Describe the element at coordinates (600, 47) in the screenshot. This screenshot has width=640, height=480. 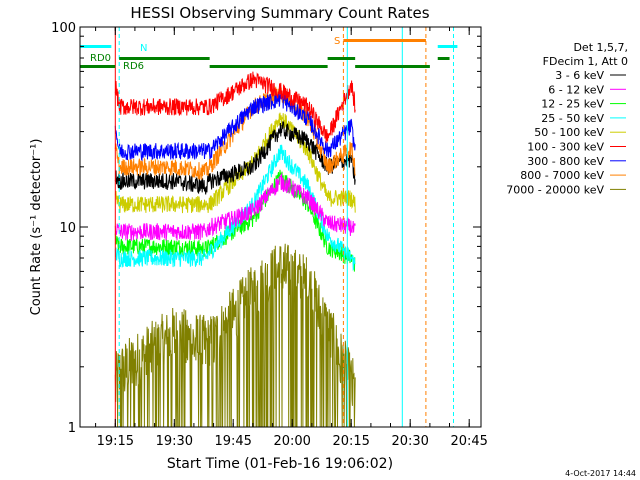
I see `legend-header-detectors: Det 1,5,7,` at that location.